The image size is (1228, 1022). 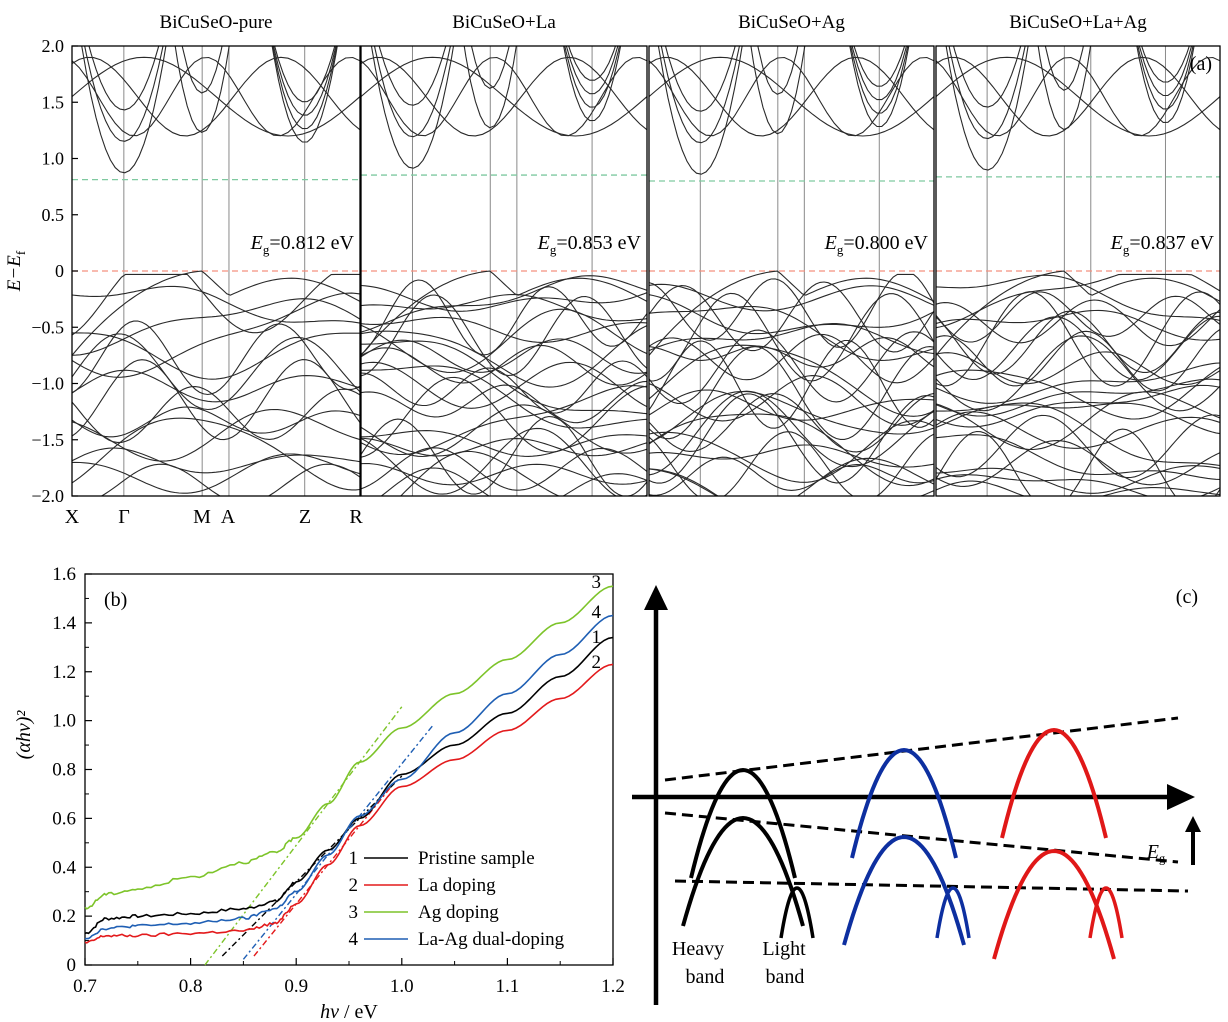 I want to click on y-tick-label: 1.5, so click(x=53, y=102).